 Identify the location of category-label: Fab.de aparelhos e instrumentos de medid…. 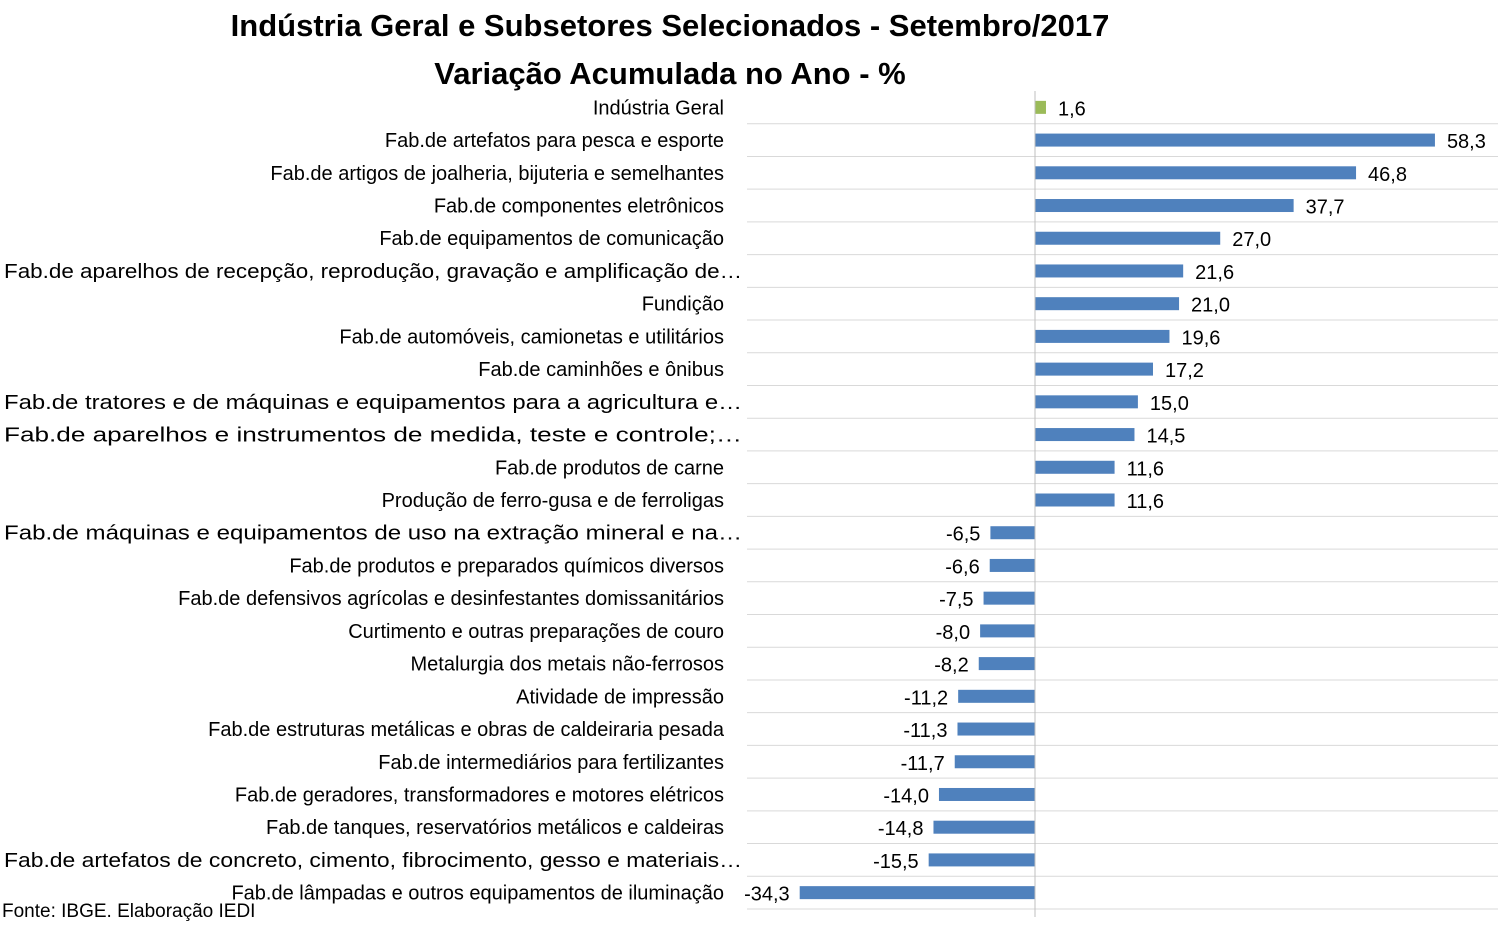
(373, 436).